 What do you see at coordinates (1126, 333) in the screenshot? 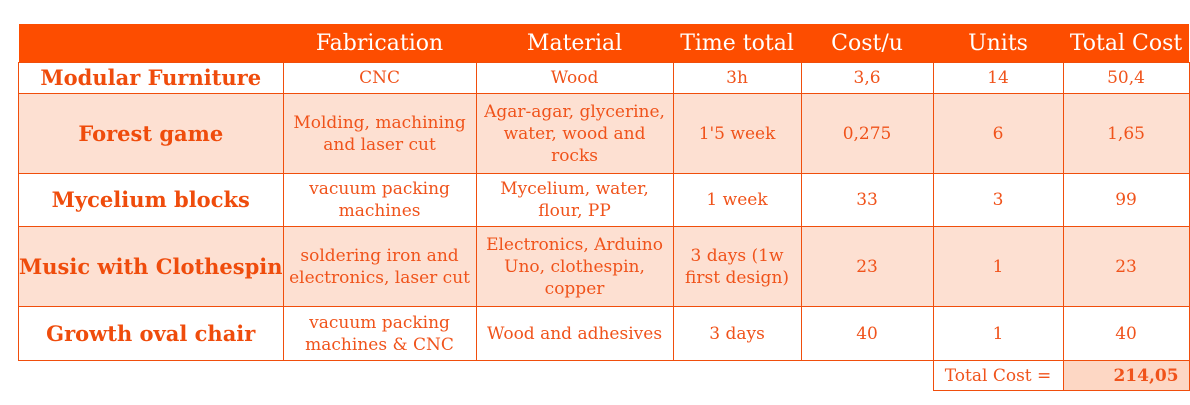
I see `row-total: 40` at bounding box center [1126, 333].